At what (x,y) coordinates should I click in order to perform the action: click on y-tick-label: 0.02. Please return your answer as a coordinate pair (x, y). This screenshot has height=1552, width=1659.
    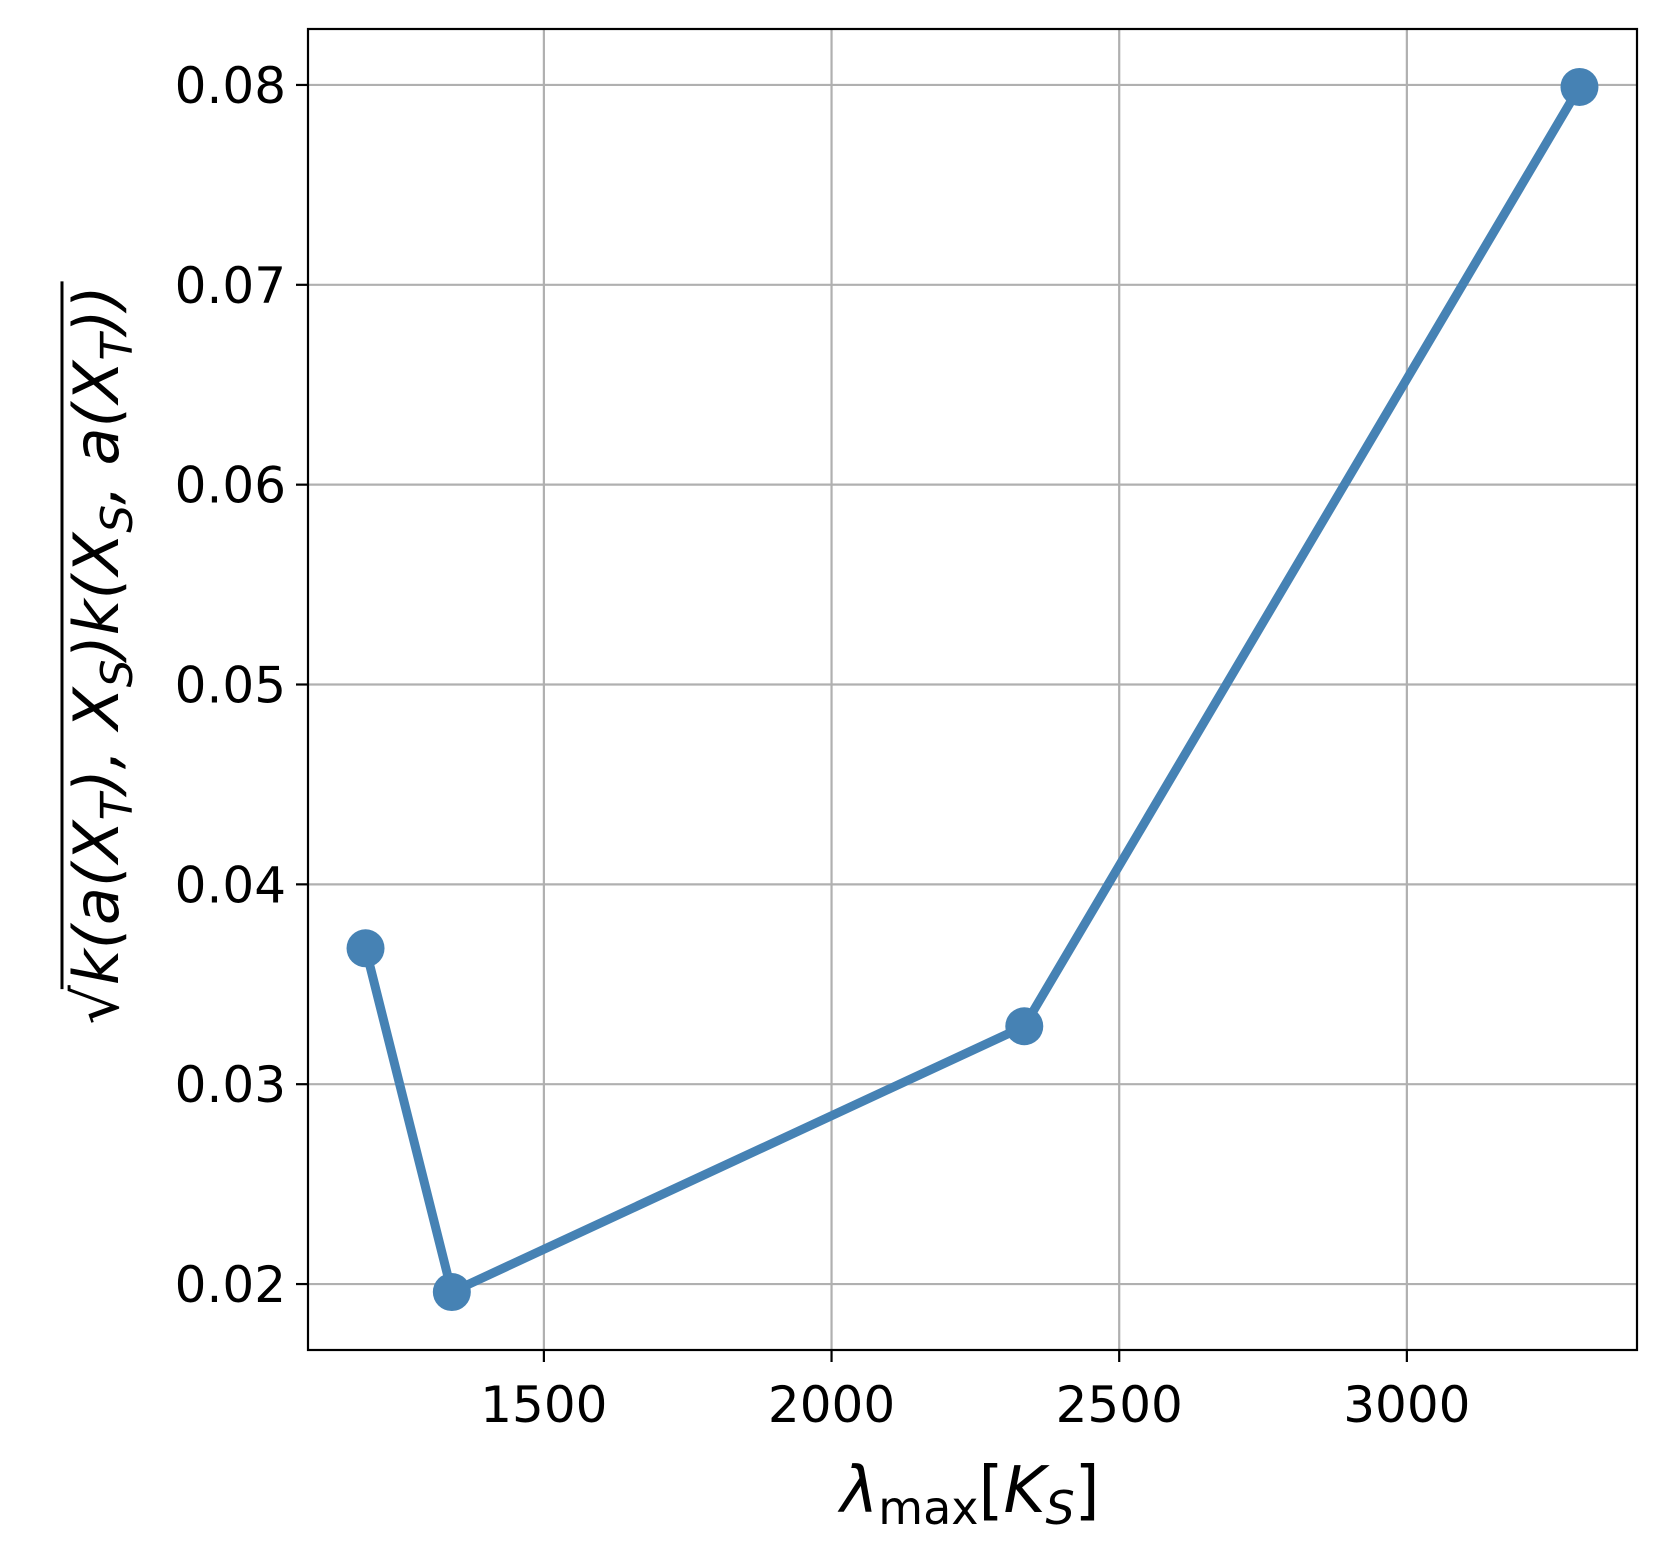
    Looking at the image, I should click on (230, 1285).